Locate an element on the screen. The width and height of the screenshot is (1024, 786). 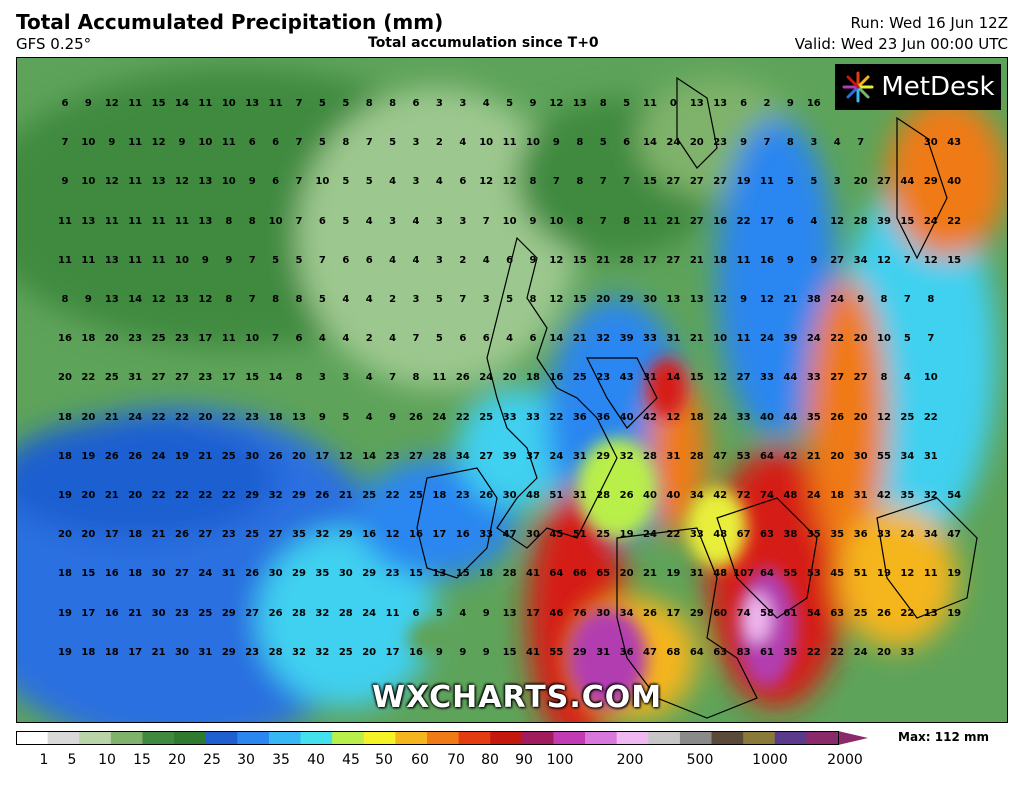
grid-value: 14 is located at coordinates (650, 143).